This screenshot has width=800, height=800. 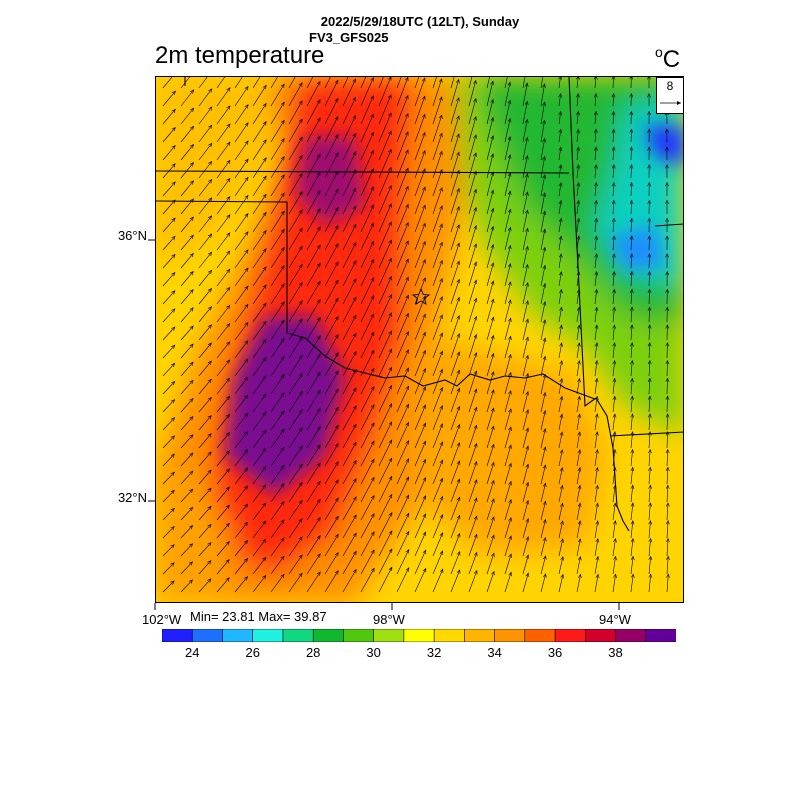 What do you see at coordinates (420, 21) in the screenshot?
I see `map-header-datetime: 2022/5/29/18UTC (12LT), Sunday` at bounding box center [420, 21].